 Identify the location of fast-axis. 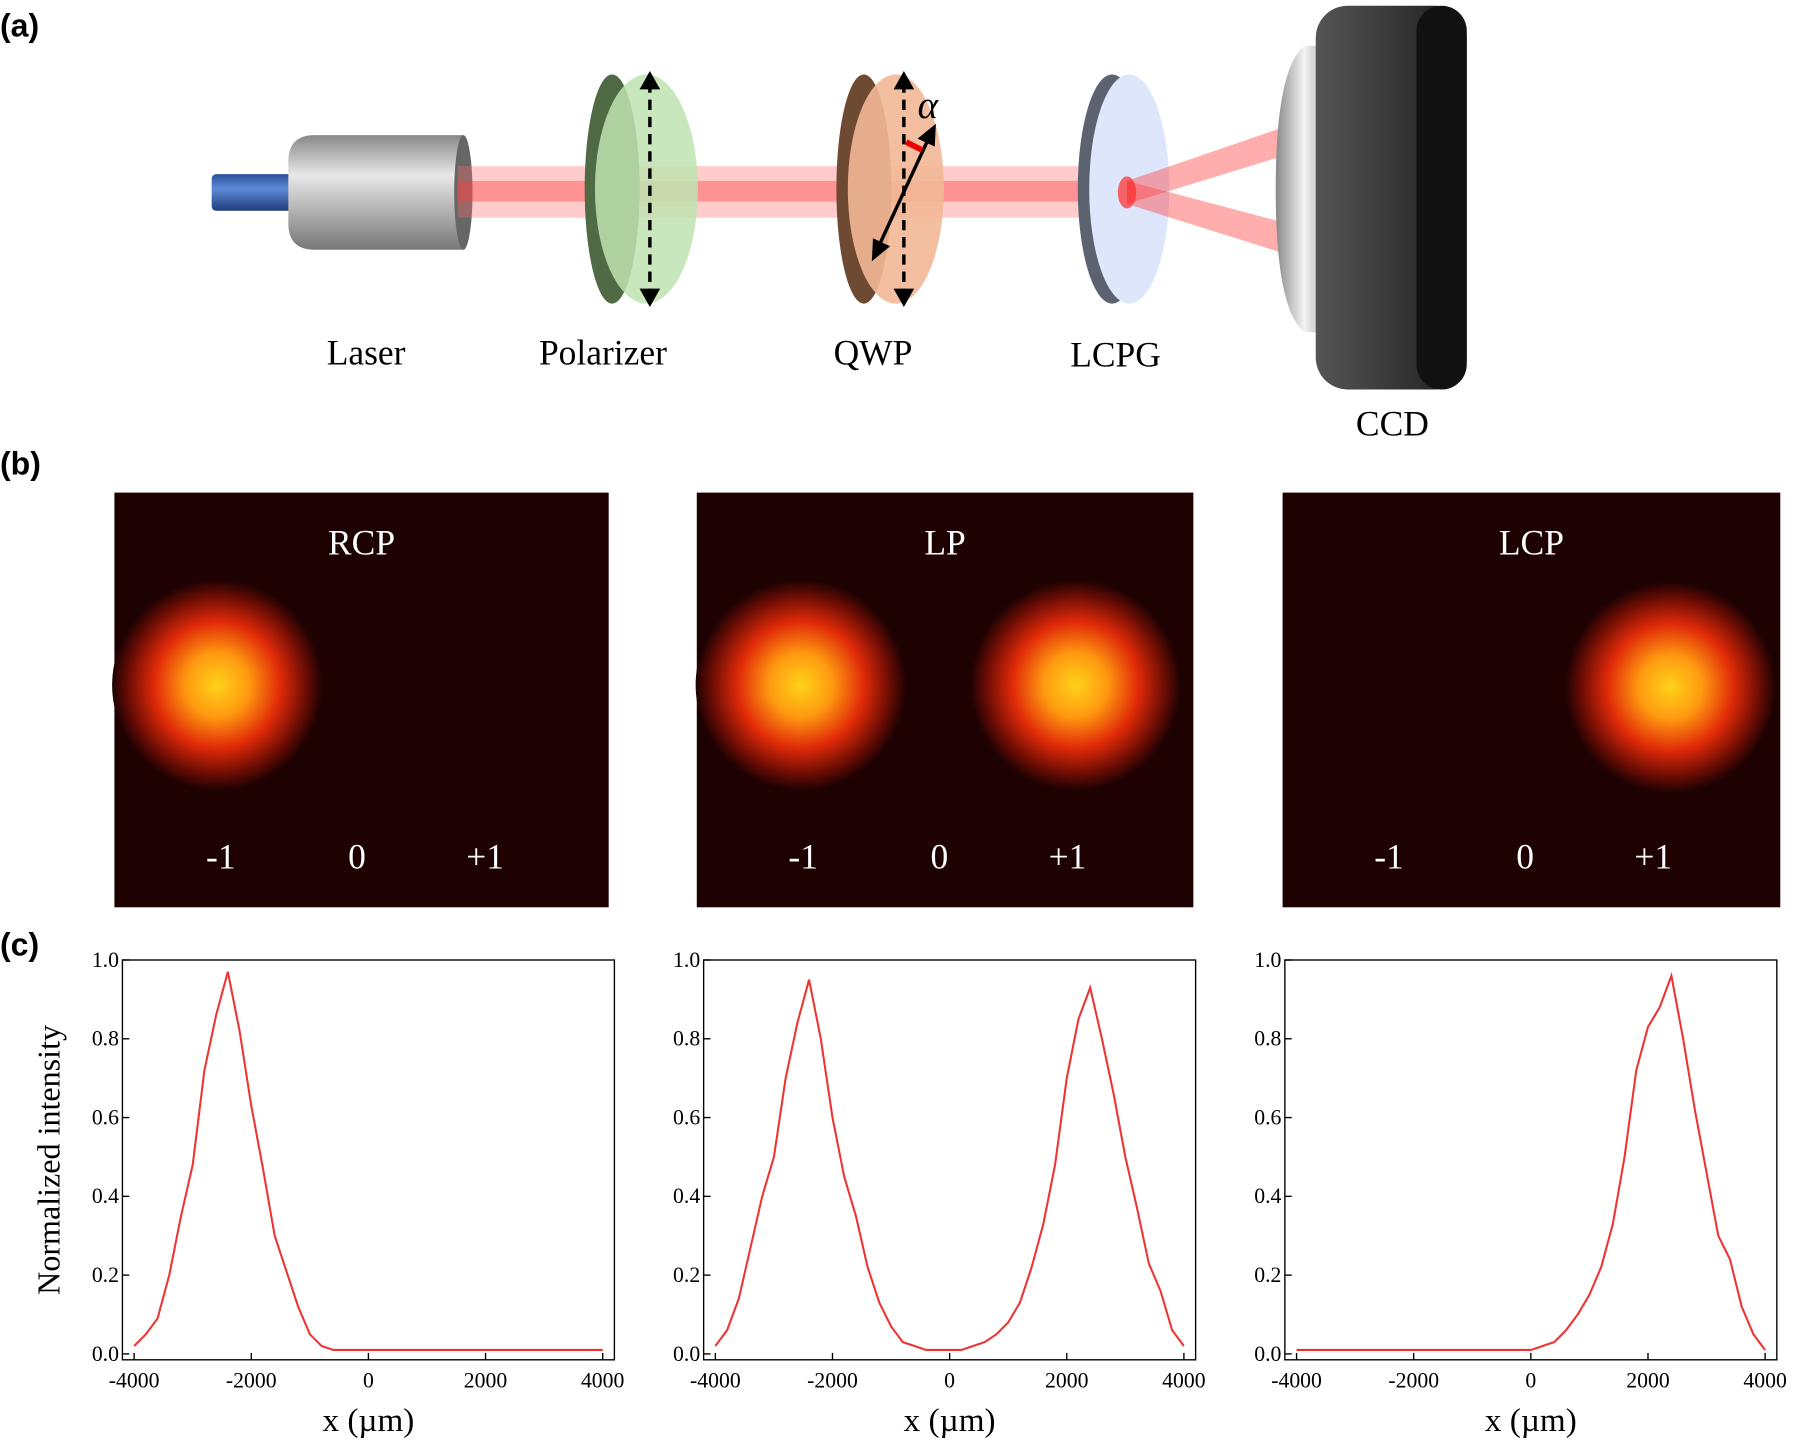
(904, 192).